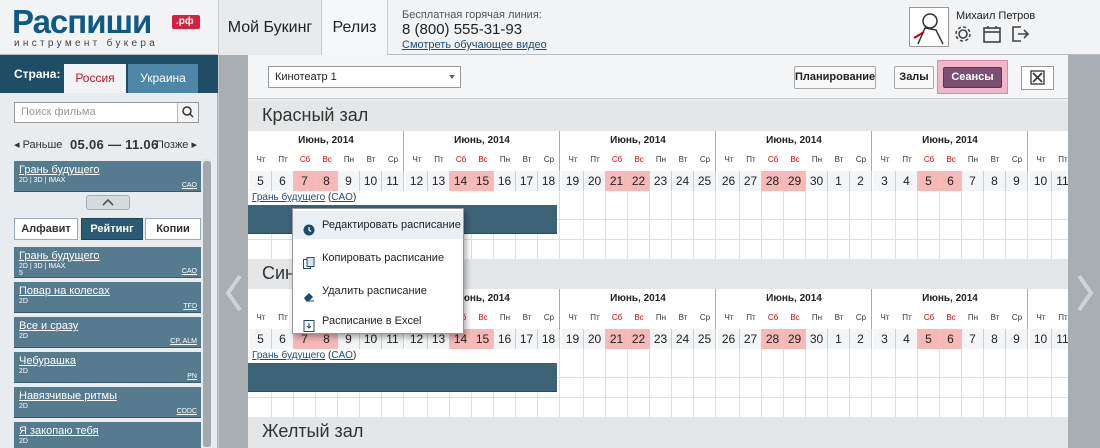 Image resolution: width=1100 pixels, height=448 pixels. I want to click on search-input: Поиск фильма, so click(58, 112).